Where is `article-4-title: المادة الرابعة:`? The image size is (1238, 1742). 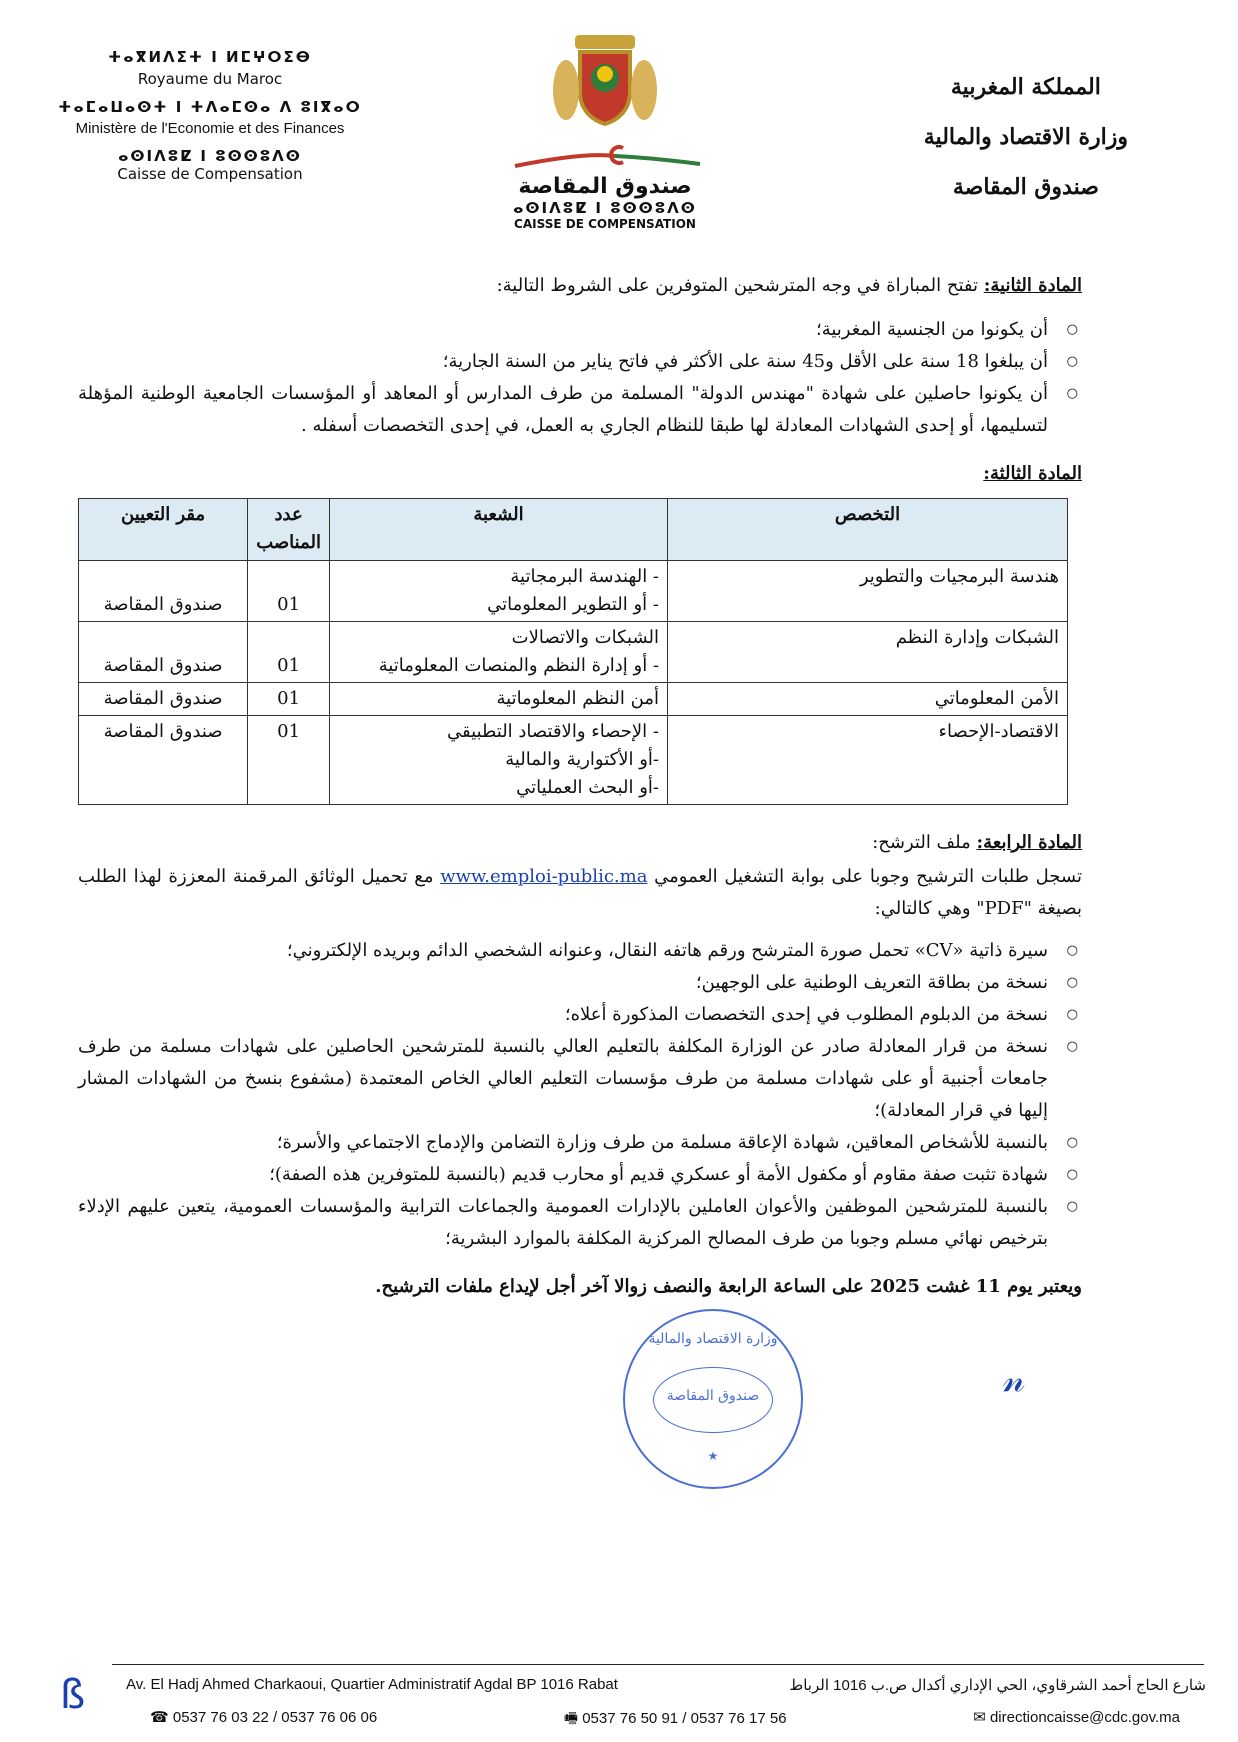
article-4-title: المادة الرابعة: is located at coordinates (1029, 842).